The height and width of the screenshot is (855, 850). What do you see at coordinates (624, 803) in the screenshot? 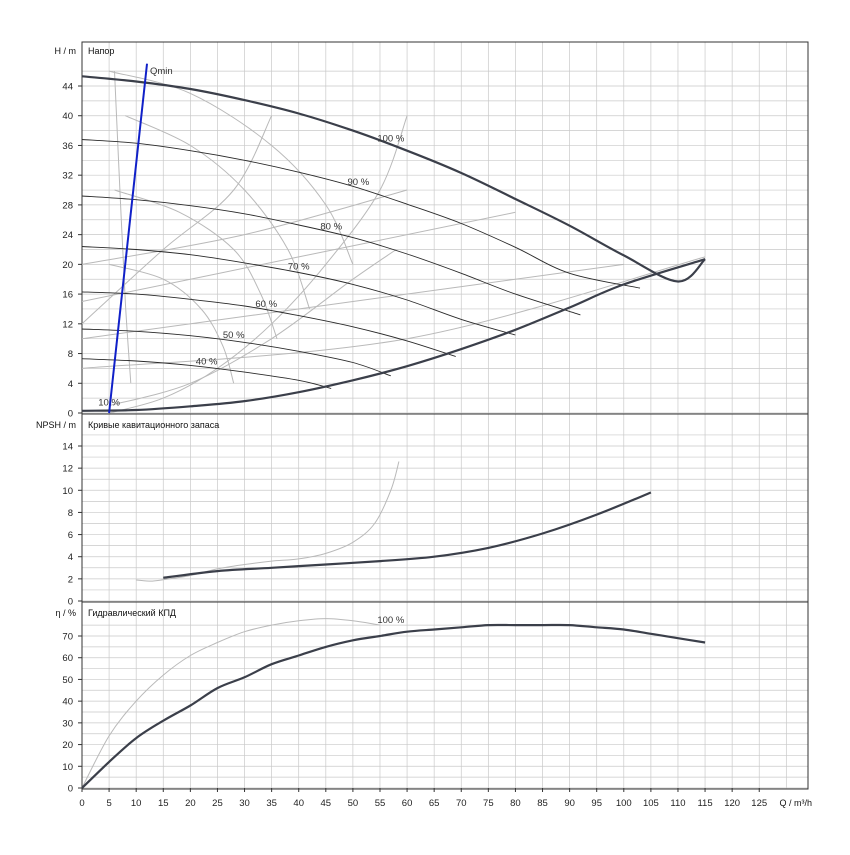
I see `xtick-label: 100` at bounding box center [624, 803].